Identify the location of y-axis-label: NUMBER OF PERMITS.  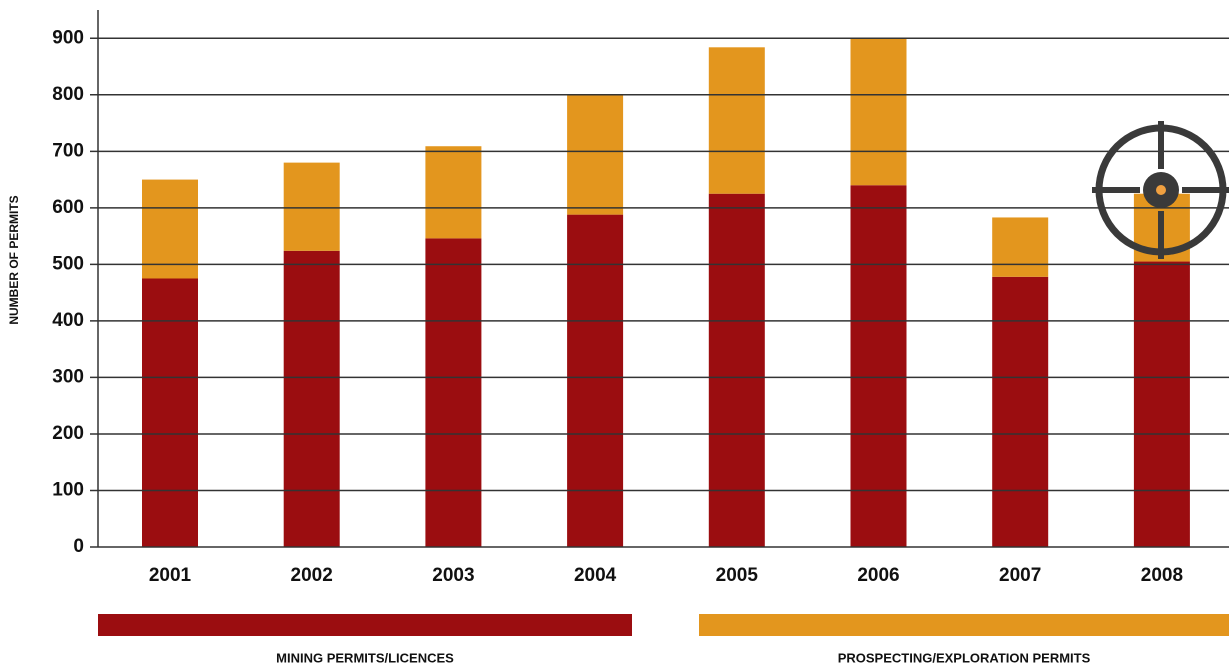
(14, 259).